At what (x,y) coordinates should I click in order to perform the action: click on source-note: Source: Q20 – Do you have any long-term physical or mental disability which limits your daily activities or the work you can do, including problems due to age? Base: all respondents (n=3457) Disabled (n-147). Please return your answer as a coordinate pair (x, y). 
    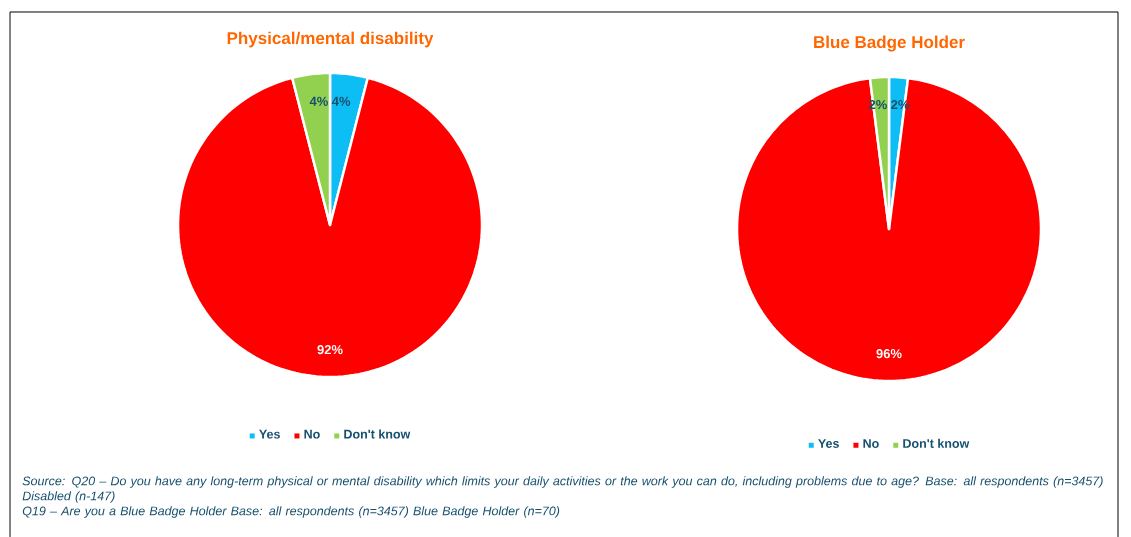
    Looking at the image, I should click on (562, 489).